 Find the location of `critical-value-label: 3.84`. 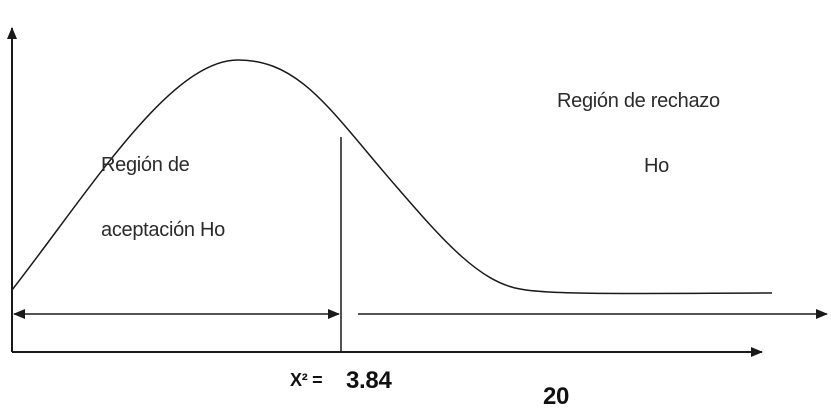

critical-value-label: 3.84 is located at coordinates (369, 380).